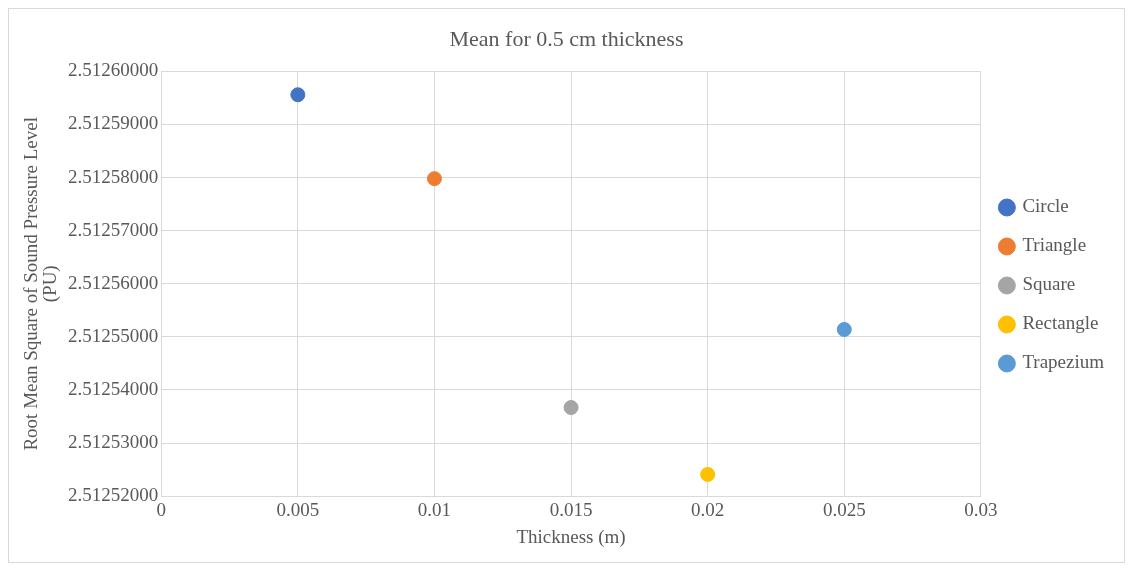  I want to click on x-tick-label: 0.01, so click(434, 509).